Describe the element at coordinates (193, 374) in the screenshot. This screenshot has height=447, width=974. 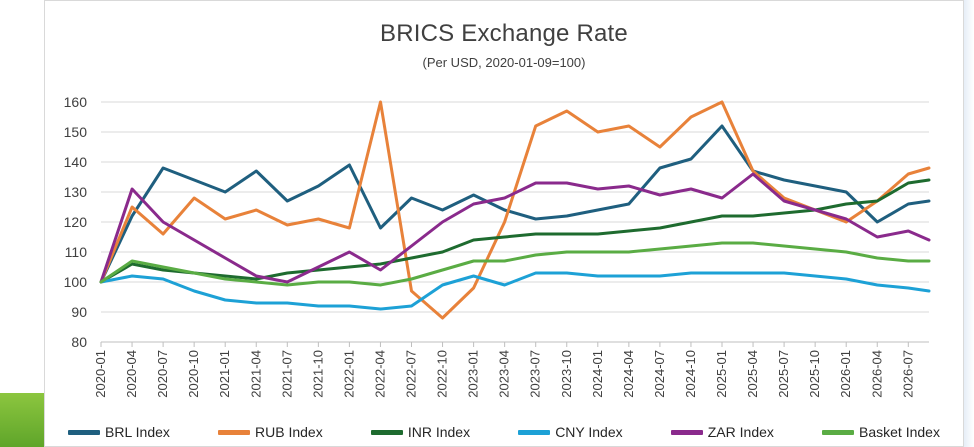
I see `x-tick-label: 2020-10` at that location.